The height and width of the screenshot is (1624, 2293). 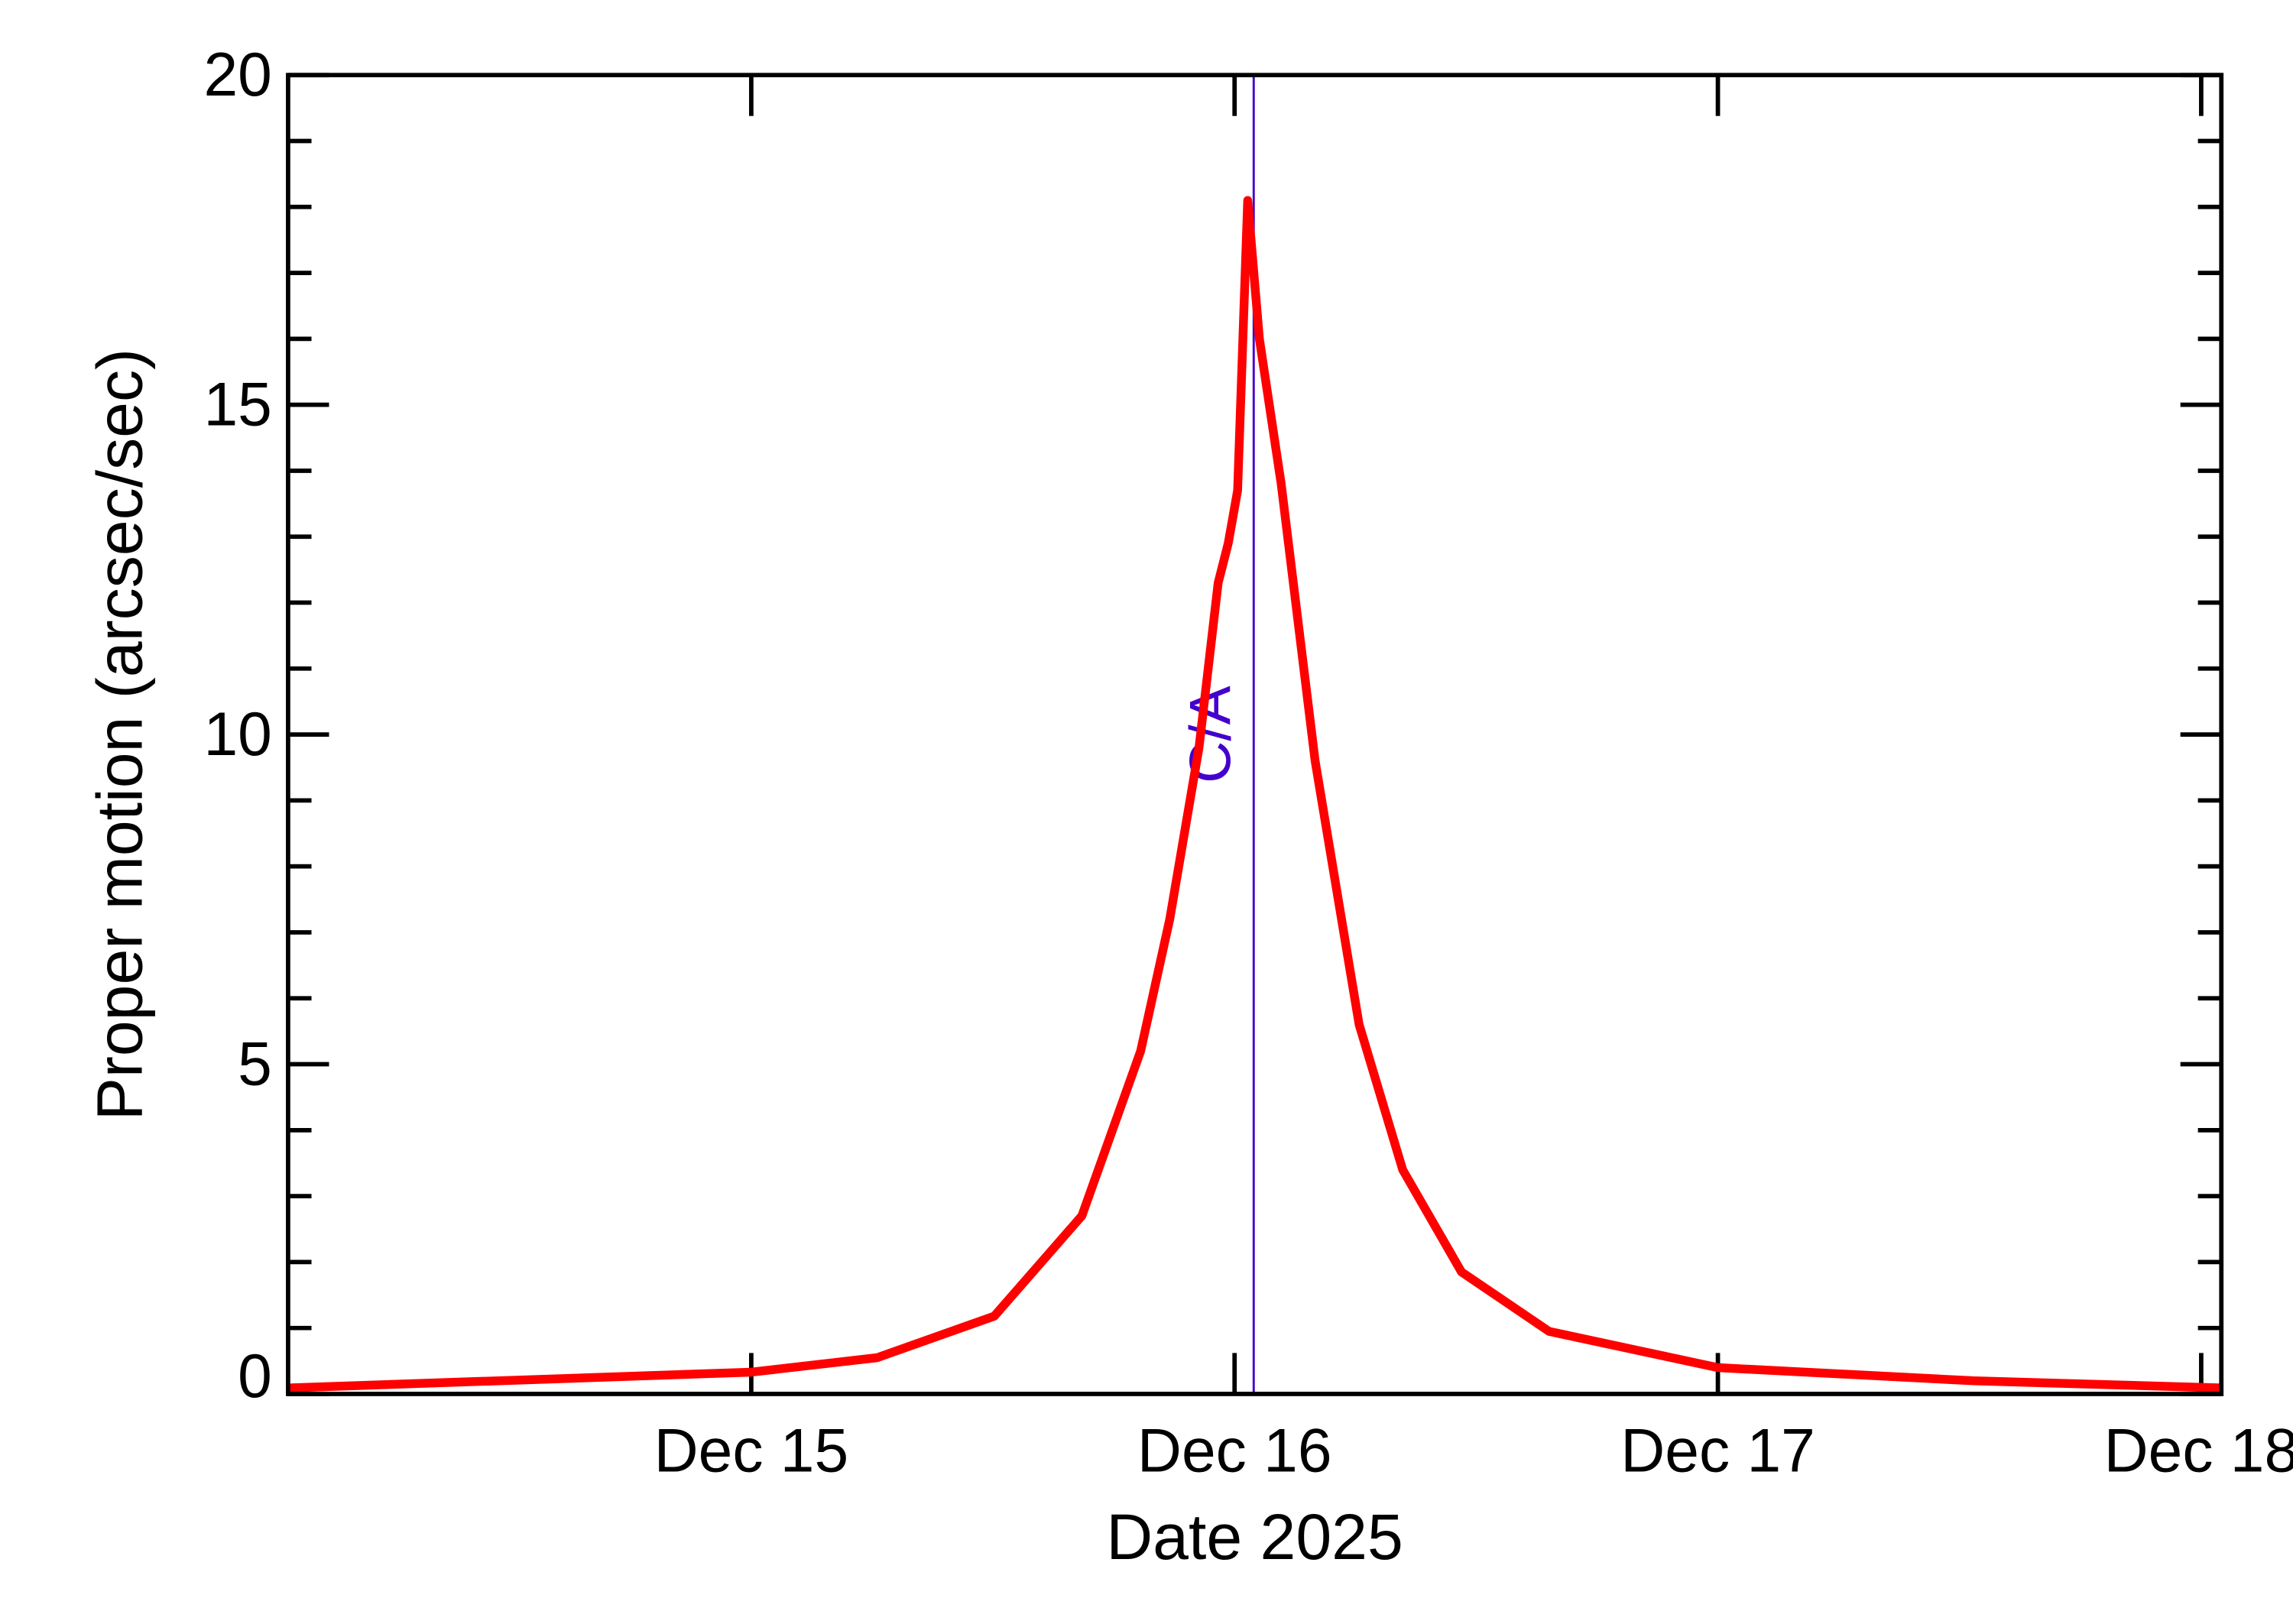 I want to click on y-tick-label: 20, so click(x=237, y=75).